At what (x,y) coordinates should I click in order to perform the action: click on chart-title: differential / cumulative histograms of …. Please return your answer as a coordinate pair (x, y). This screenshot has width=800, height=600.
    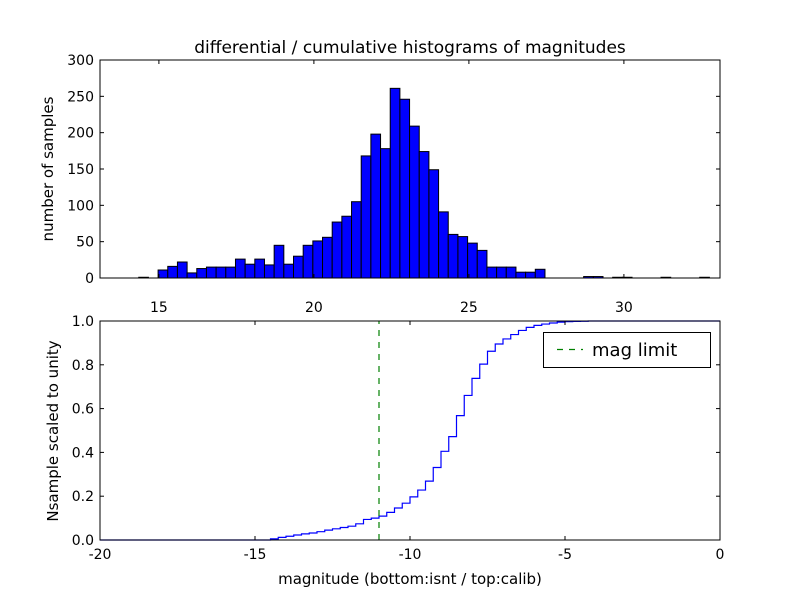
    Looking at the image, I should click on (410, 48).